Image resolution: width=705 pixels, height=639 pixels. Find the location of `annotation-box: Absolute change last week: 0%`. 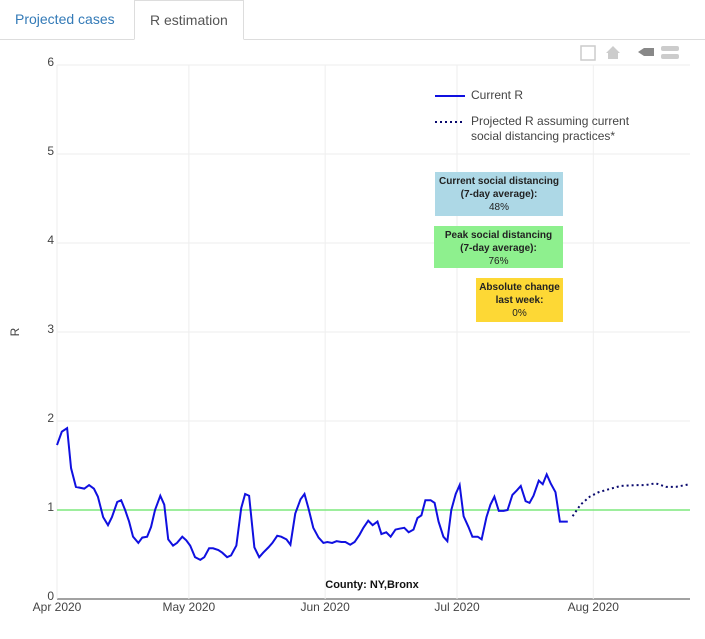

annotation-box: Absolute change last week: 0% is located at coordinates (519, 300).